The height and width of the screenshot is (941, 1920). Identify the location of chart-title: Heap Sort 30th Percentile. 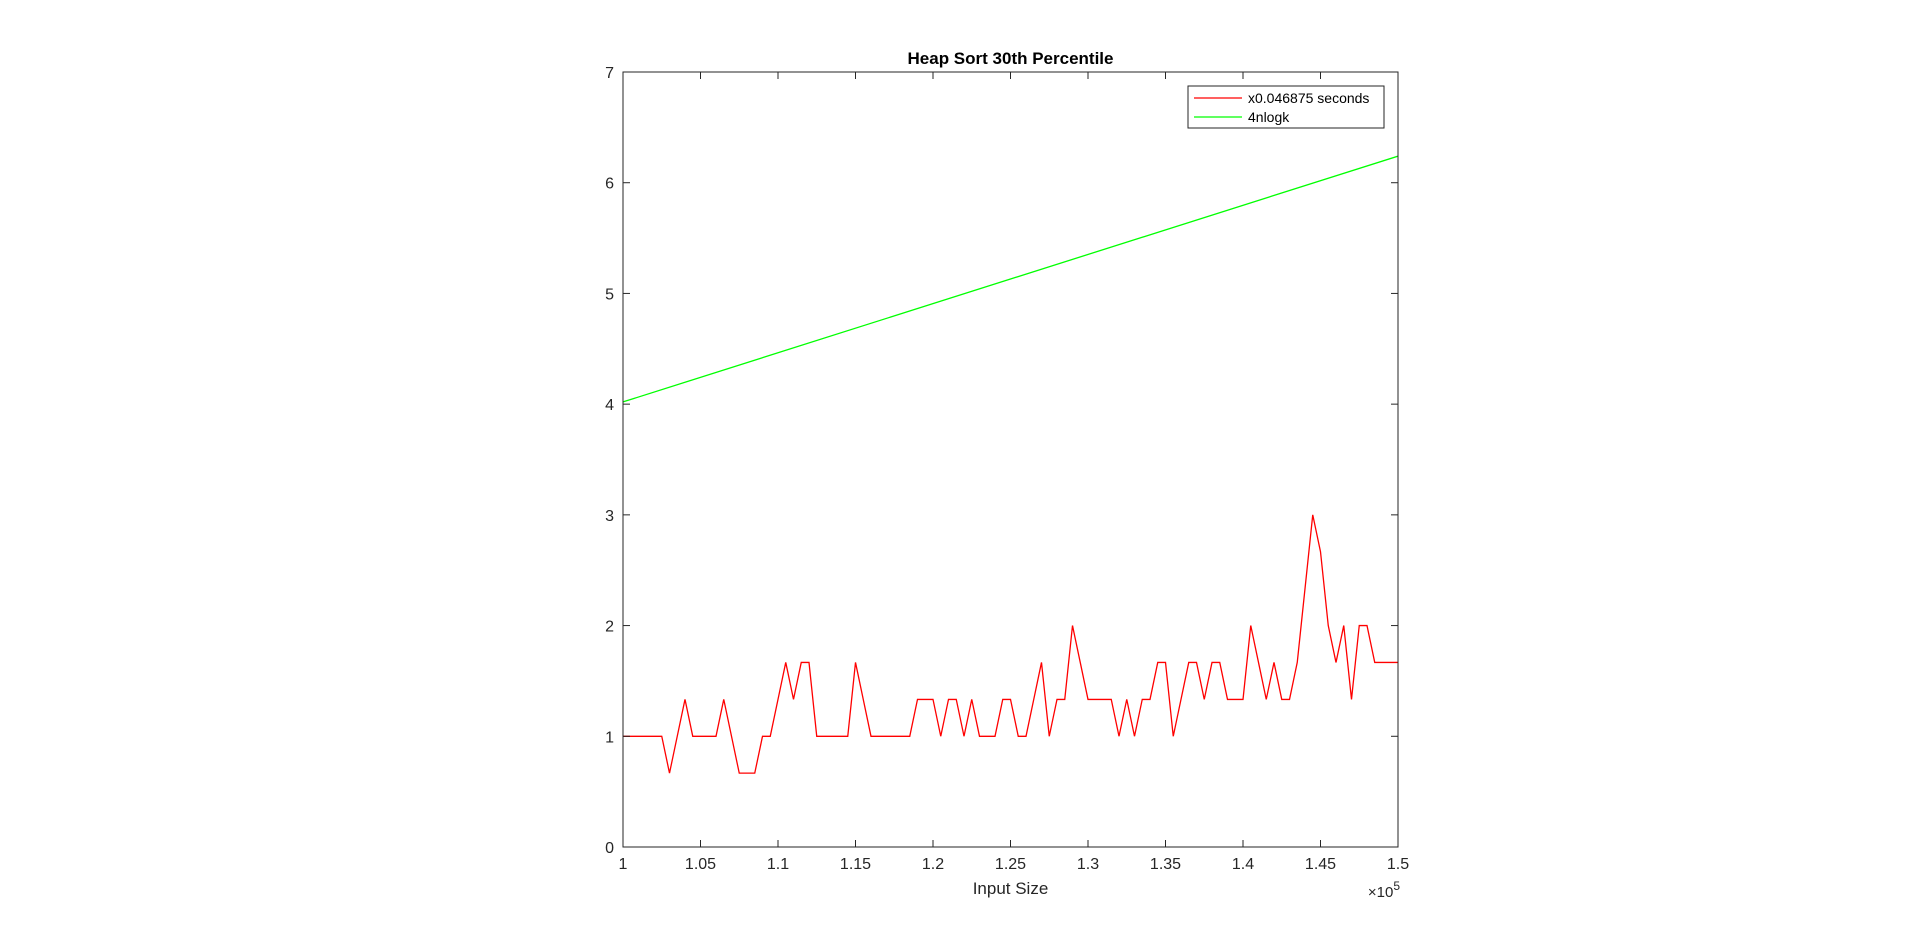
(1011, 58).